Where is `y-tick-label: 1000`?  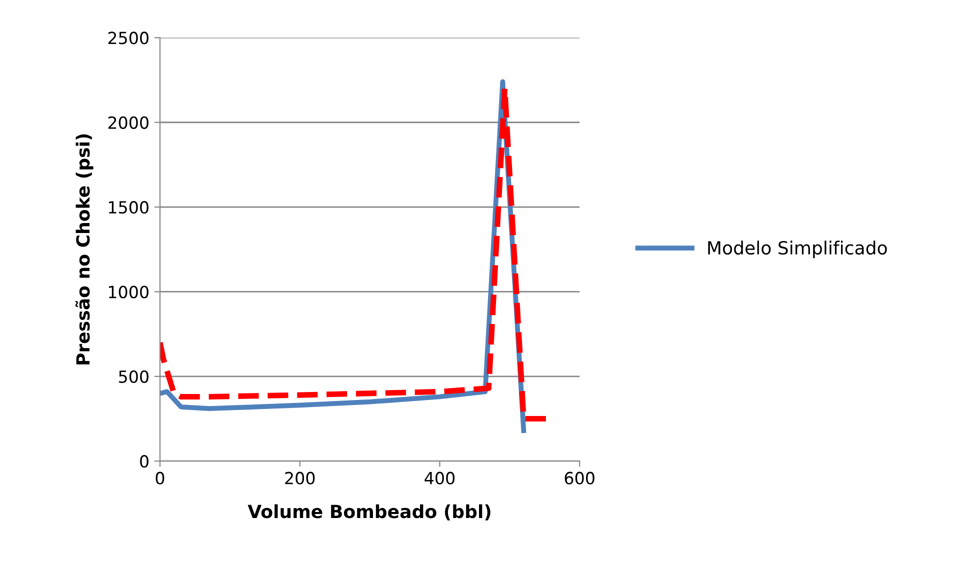 y-tick-label: 1000 is located at coordinates (128, 292).